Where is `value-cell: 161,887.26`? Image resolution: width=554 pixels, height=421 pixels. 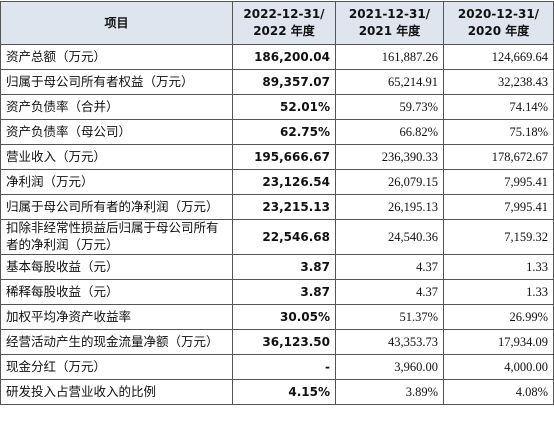
value-cell: 161,887.26 is located at coordinates (389, 57).